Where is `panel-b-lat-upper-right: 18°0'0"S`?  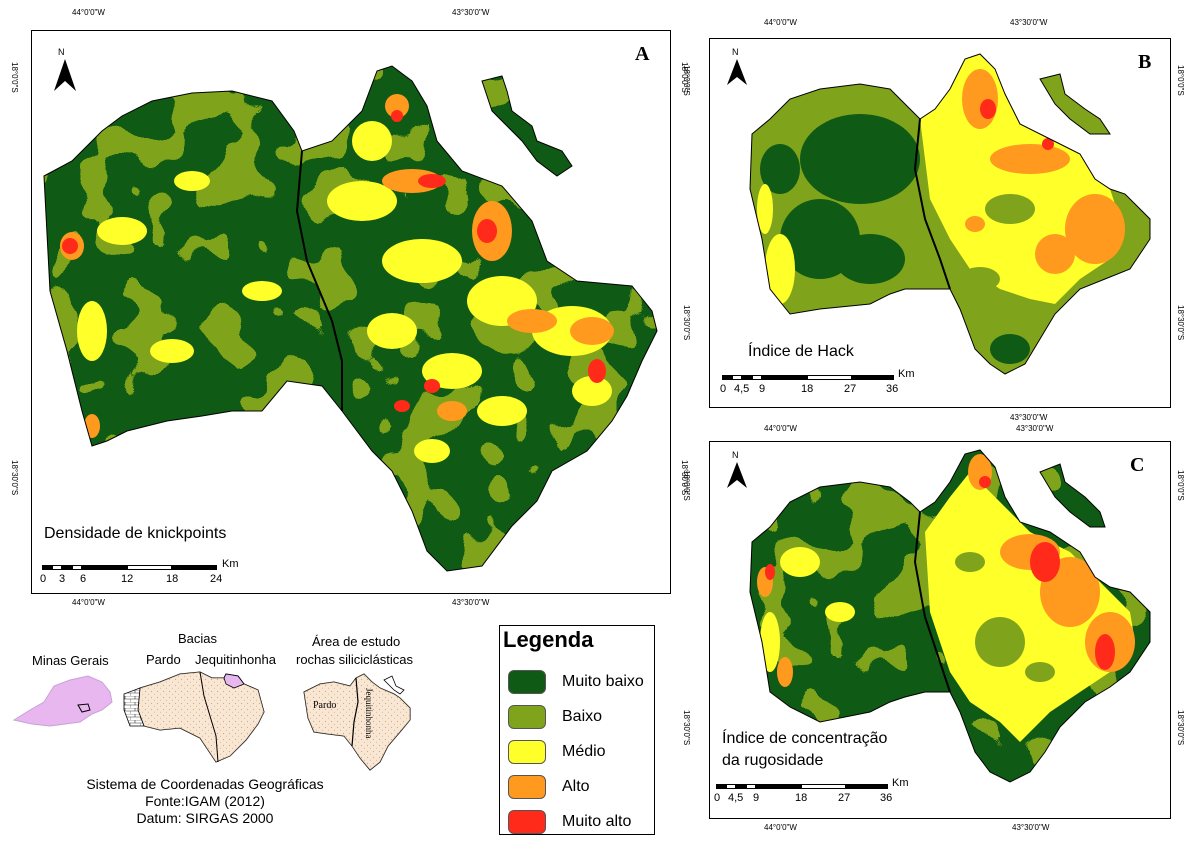 panel-b-lat-upper-right: 18°0'0"S is located at coordinates (1180, 80).